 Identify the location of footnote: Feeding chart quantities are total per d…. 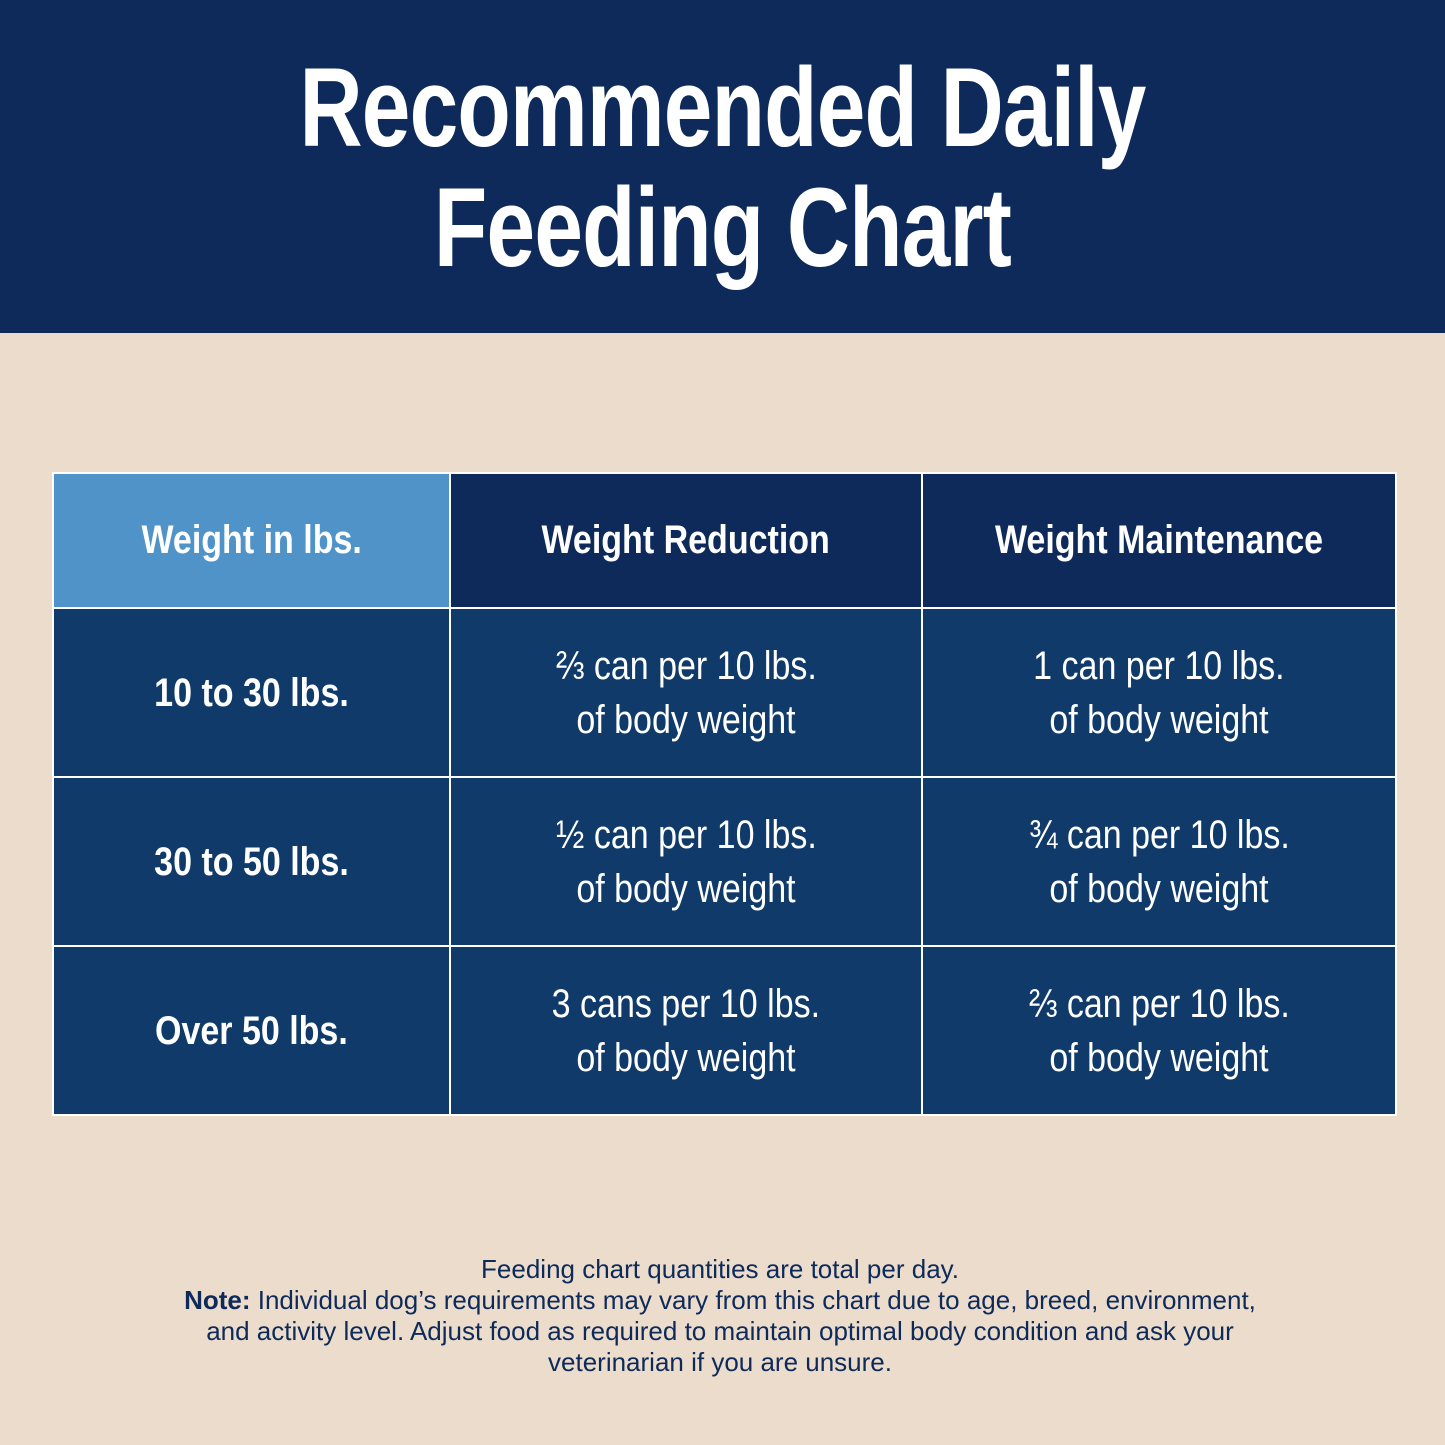
(720, 1316).